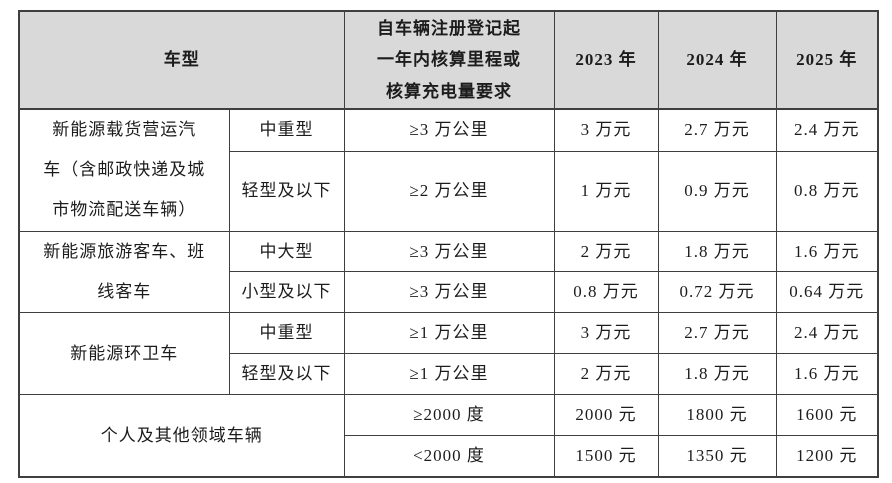 Image resolution: width=892 pixels, height=483 pixels. I want to click on cell-amount-2025: 0.64 万元, so click(827, 292).